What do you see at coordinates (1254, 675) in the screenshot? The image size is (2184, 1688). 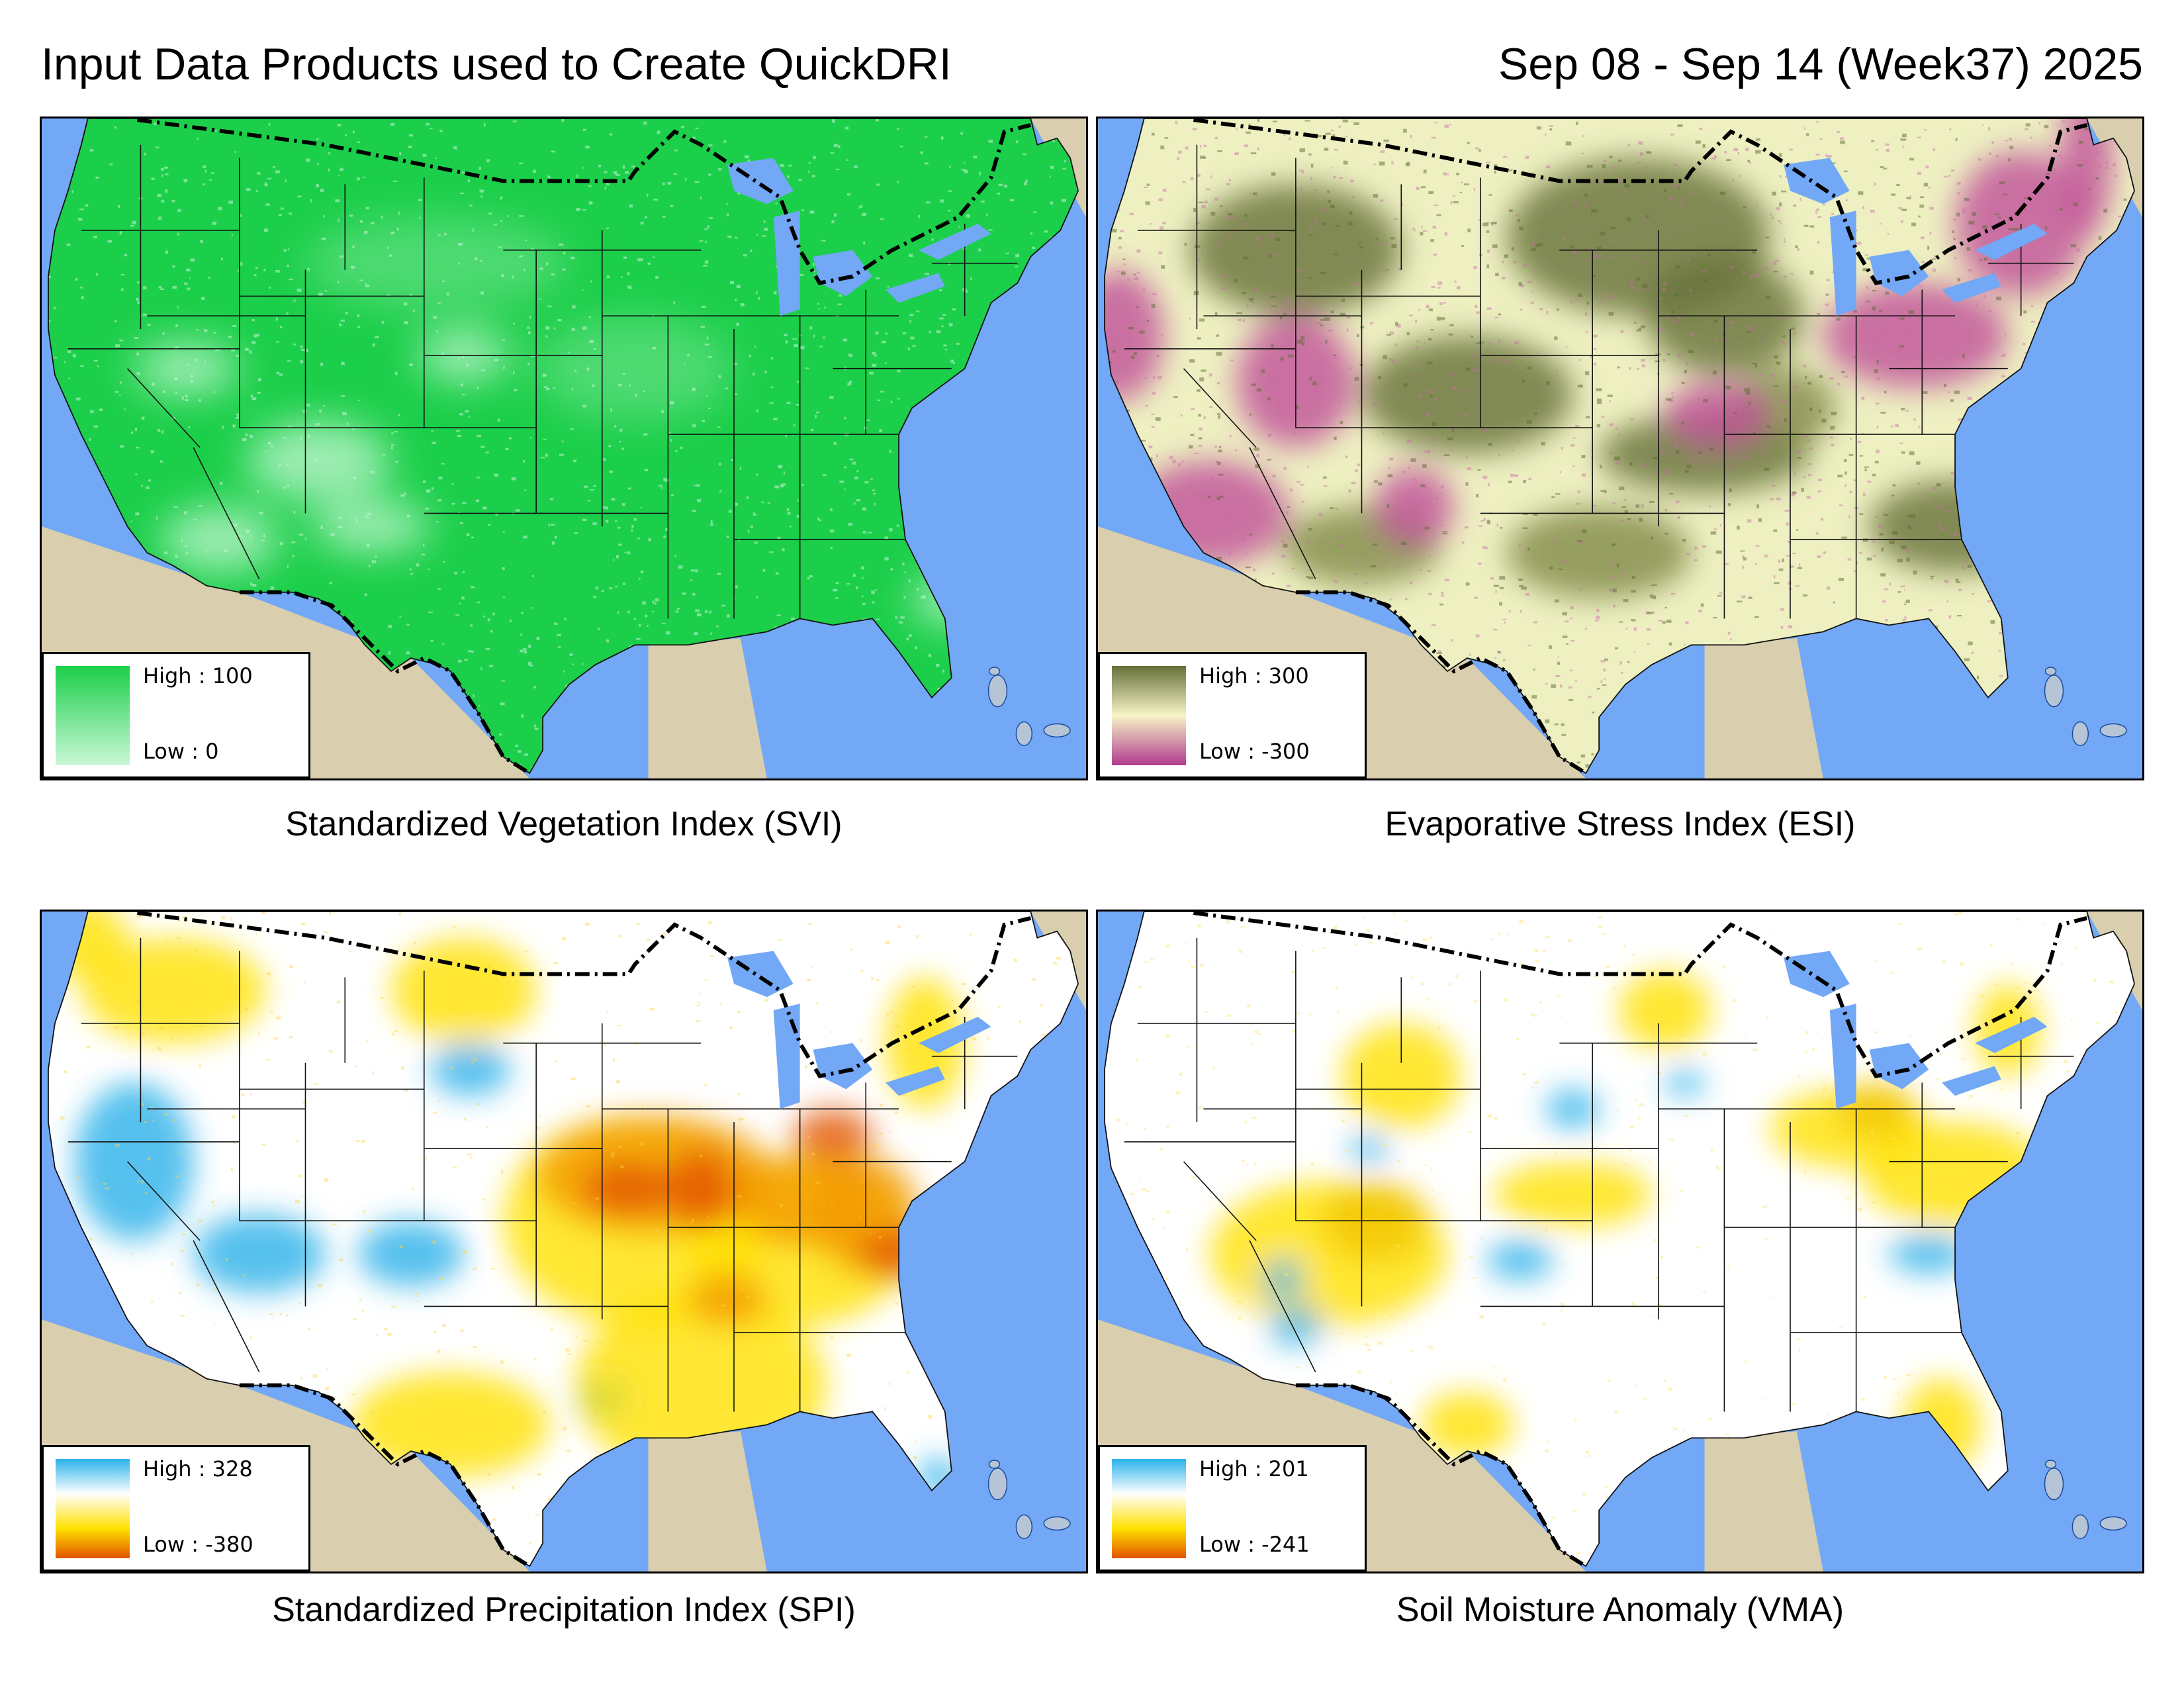 I see `esi-legend-high: High : 300` at bounding box center [1254, 675].